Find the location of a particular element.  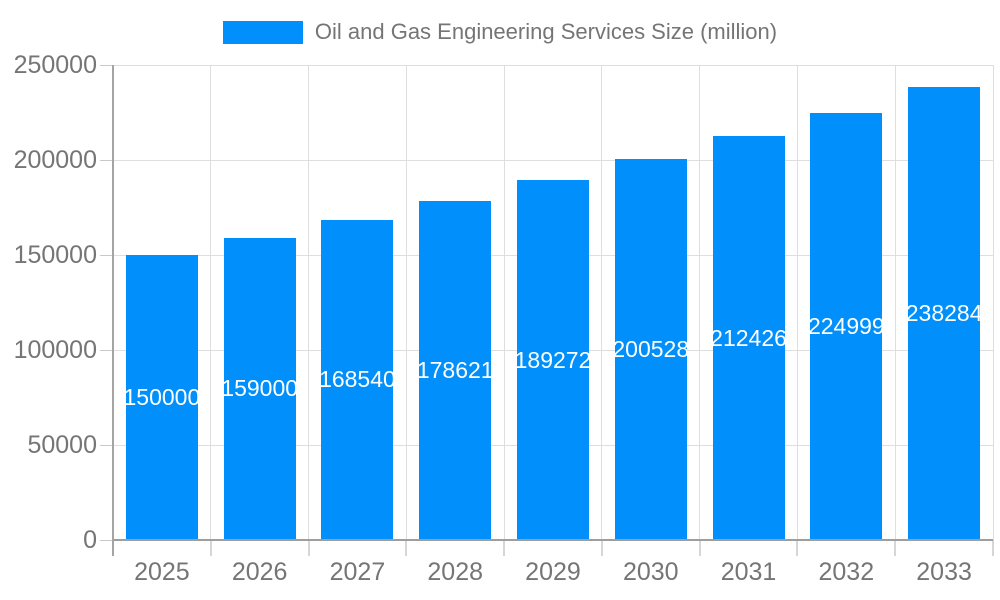

bar-value-label: 200528 is located at coordinates (650, 348).